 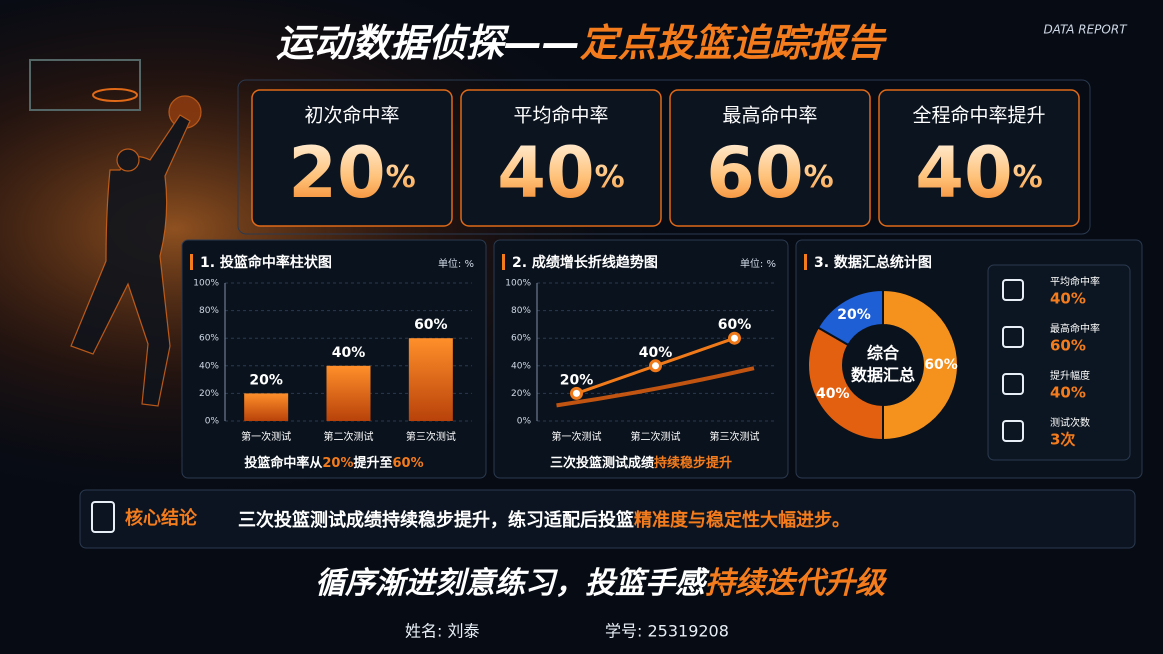 I want to click on caption-part: 持续稳步提升, so click(x=693, y=463).